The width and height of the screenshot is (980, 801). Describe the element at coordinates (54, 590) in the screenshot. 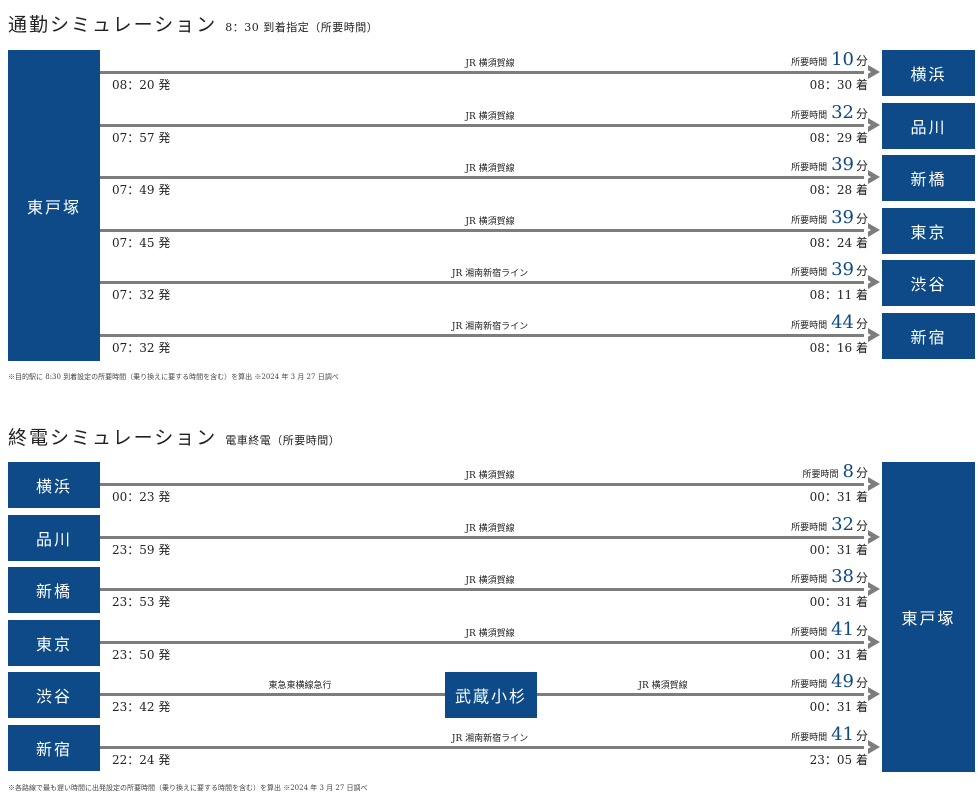

I see `origin-box: 新橋` at that location.